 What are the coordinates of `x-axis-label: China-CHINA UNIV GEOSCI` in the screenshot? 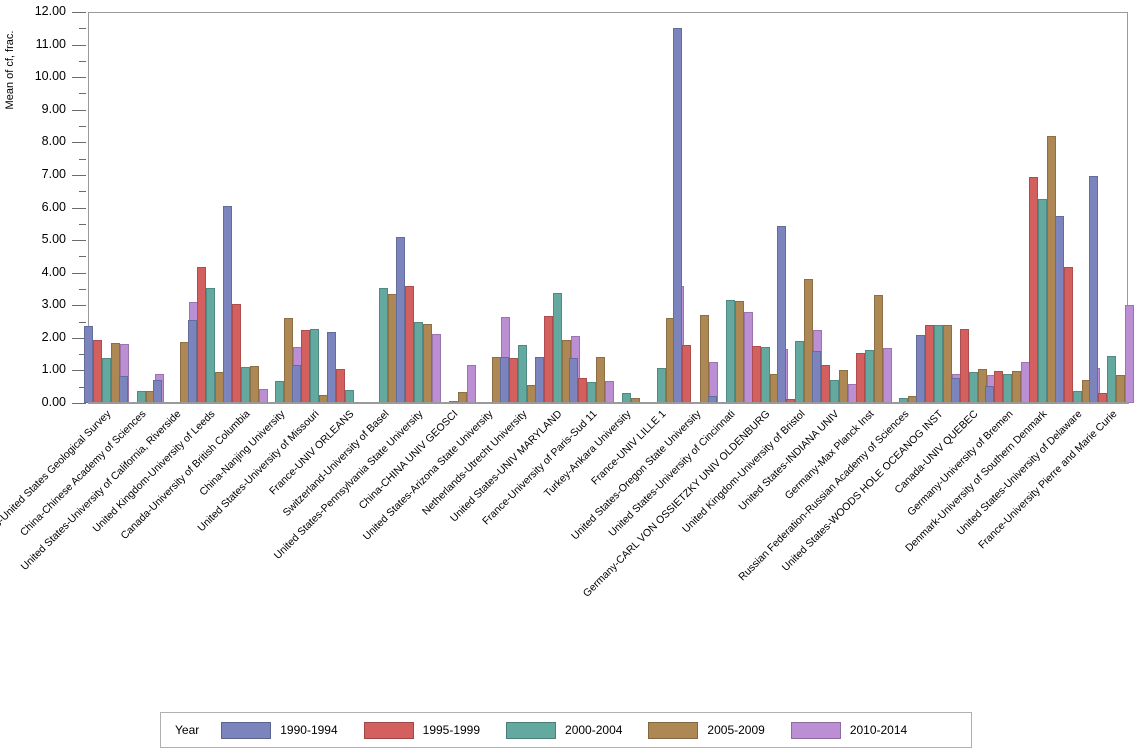 It's located at (408, 460).